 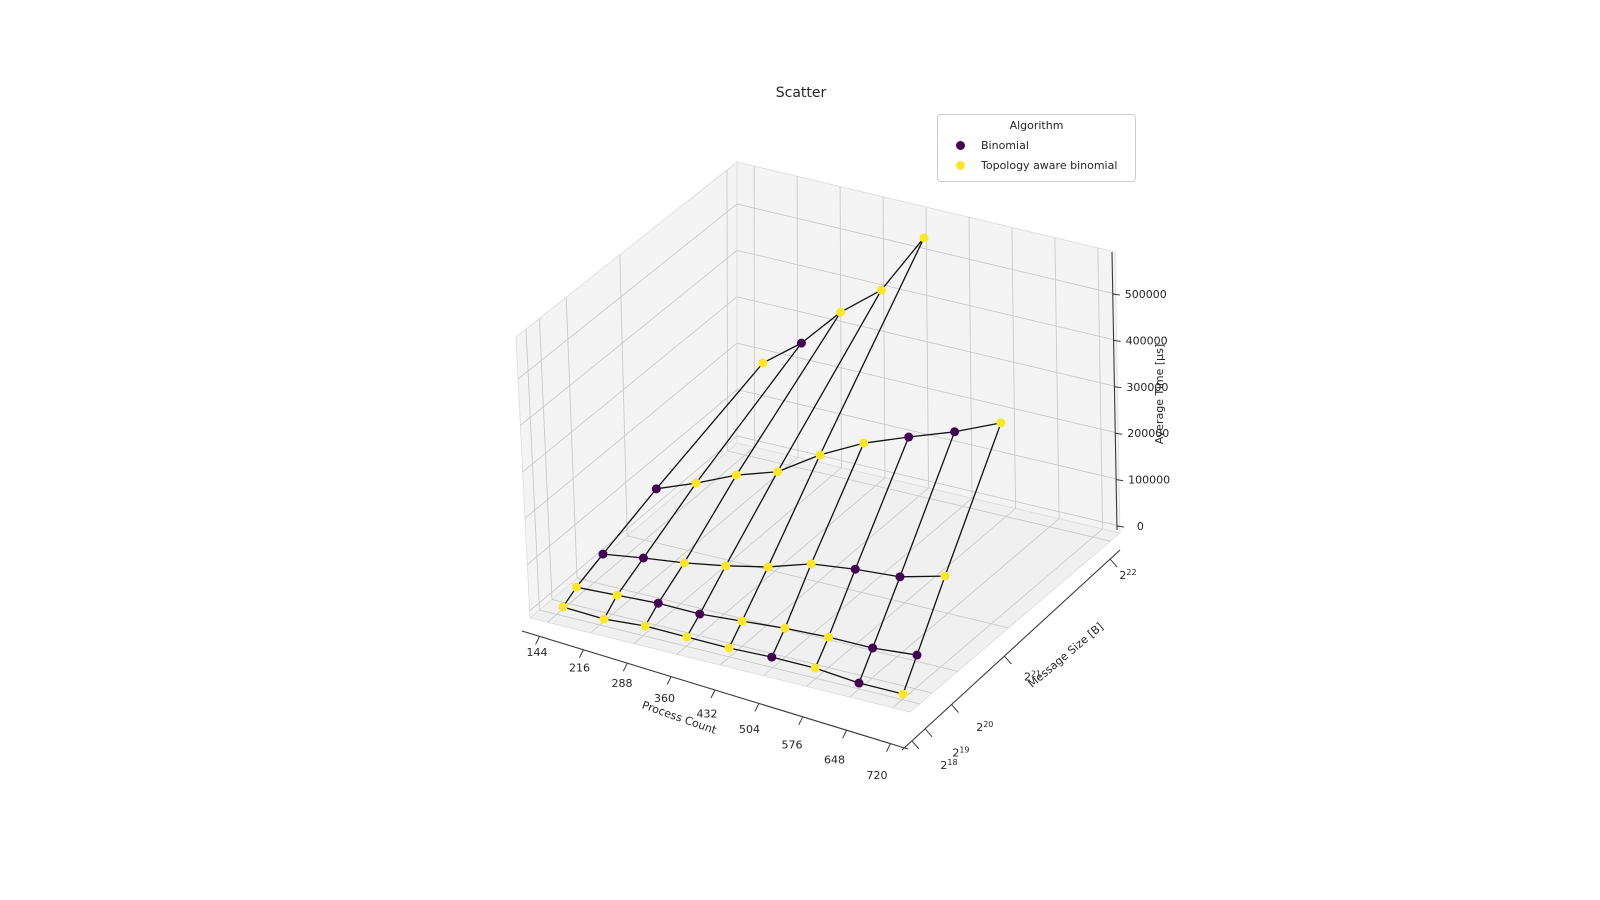 I want to click on legend-entry-label: Binomial, so click(x=1005, y=145).